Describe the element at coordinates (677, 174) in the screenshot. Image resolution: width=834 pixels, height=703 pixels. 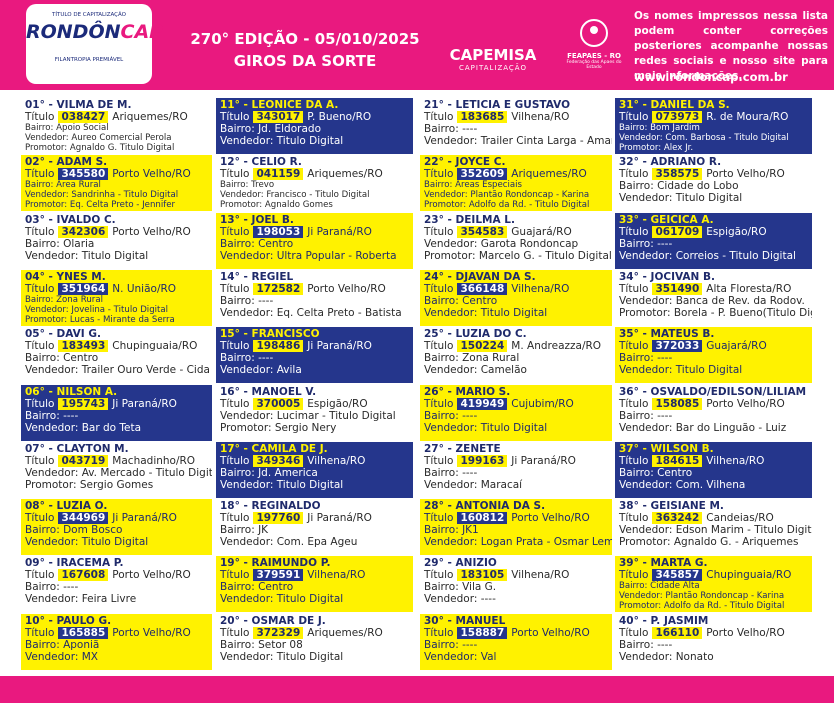
I see `ticket-number: 358575` at that location.